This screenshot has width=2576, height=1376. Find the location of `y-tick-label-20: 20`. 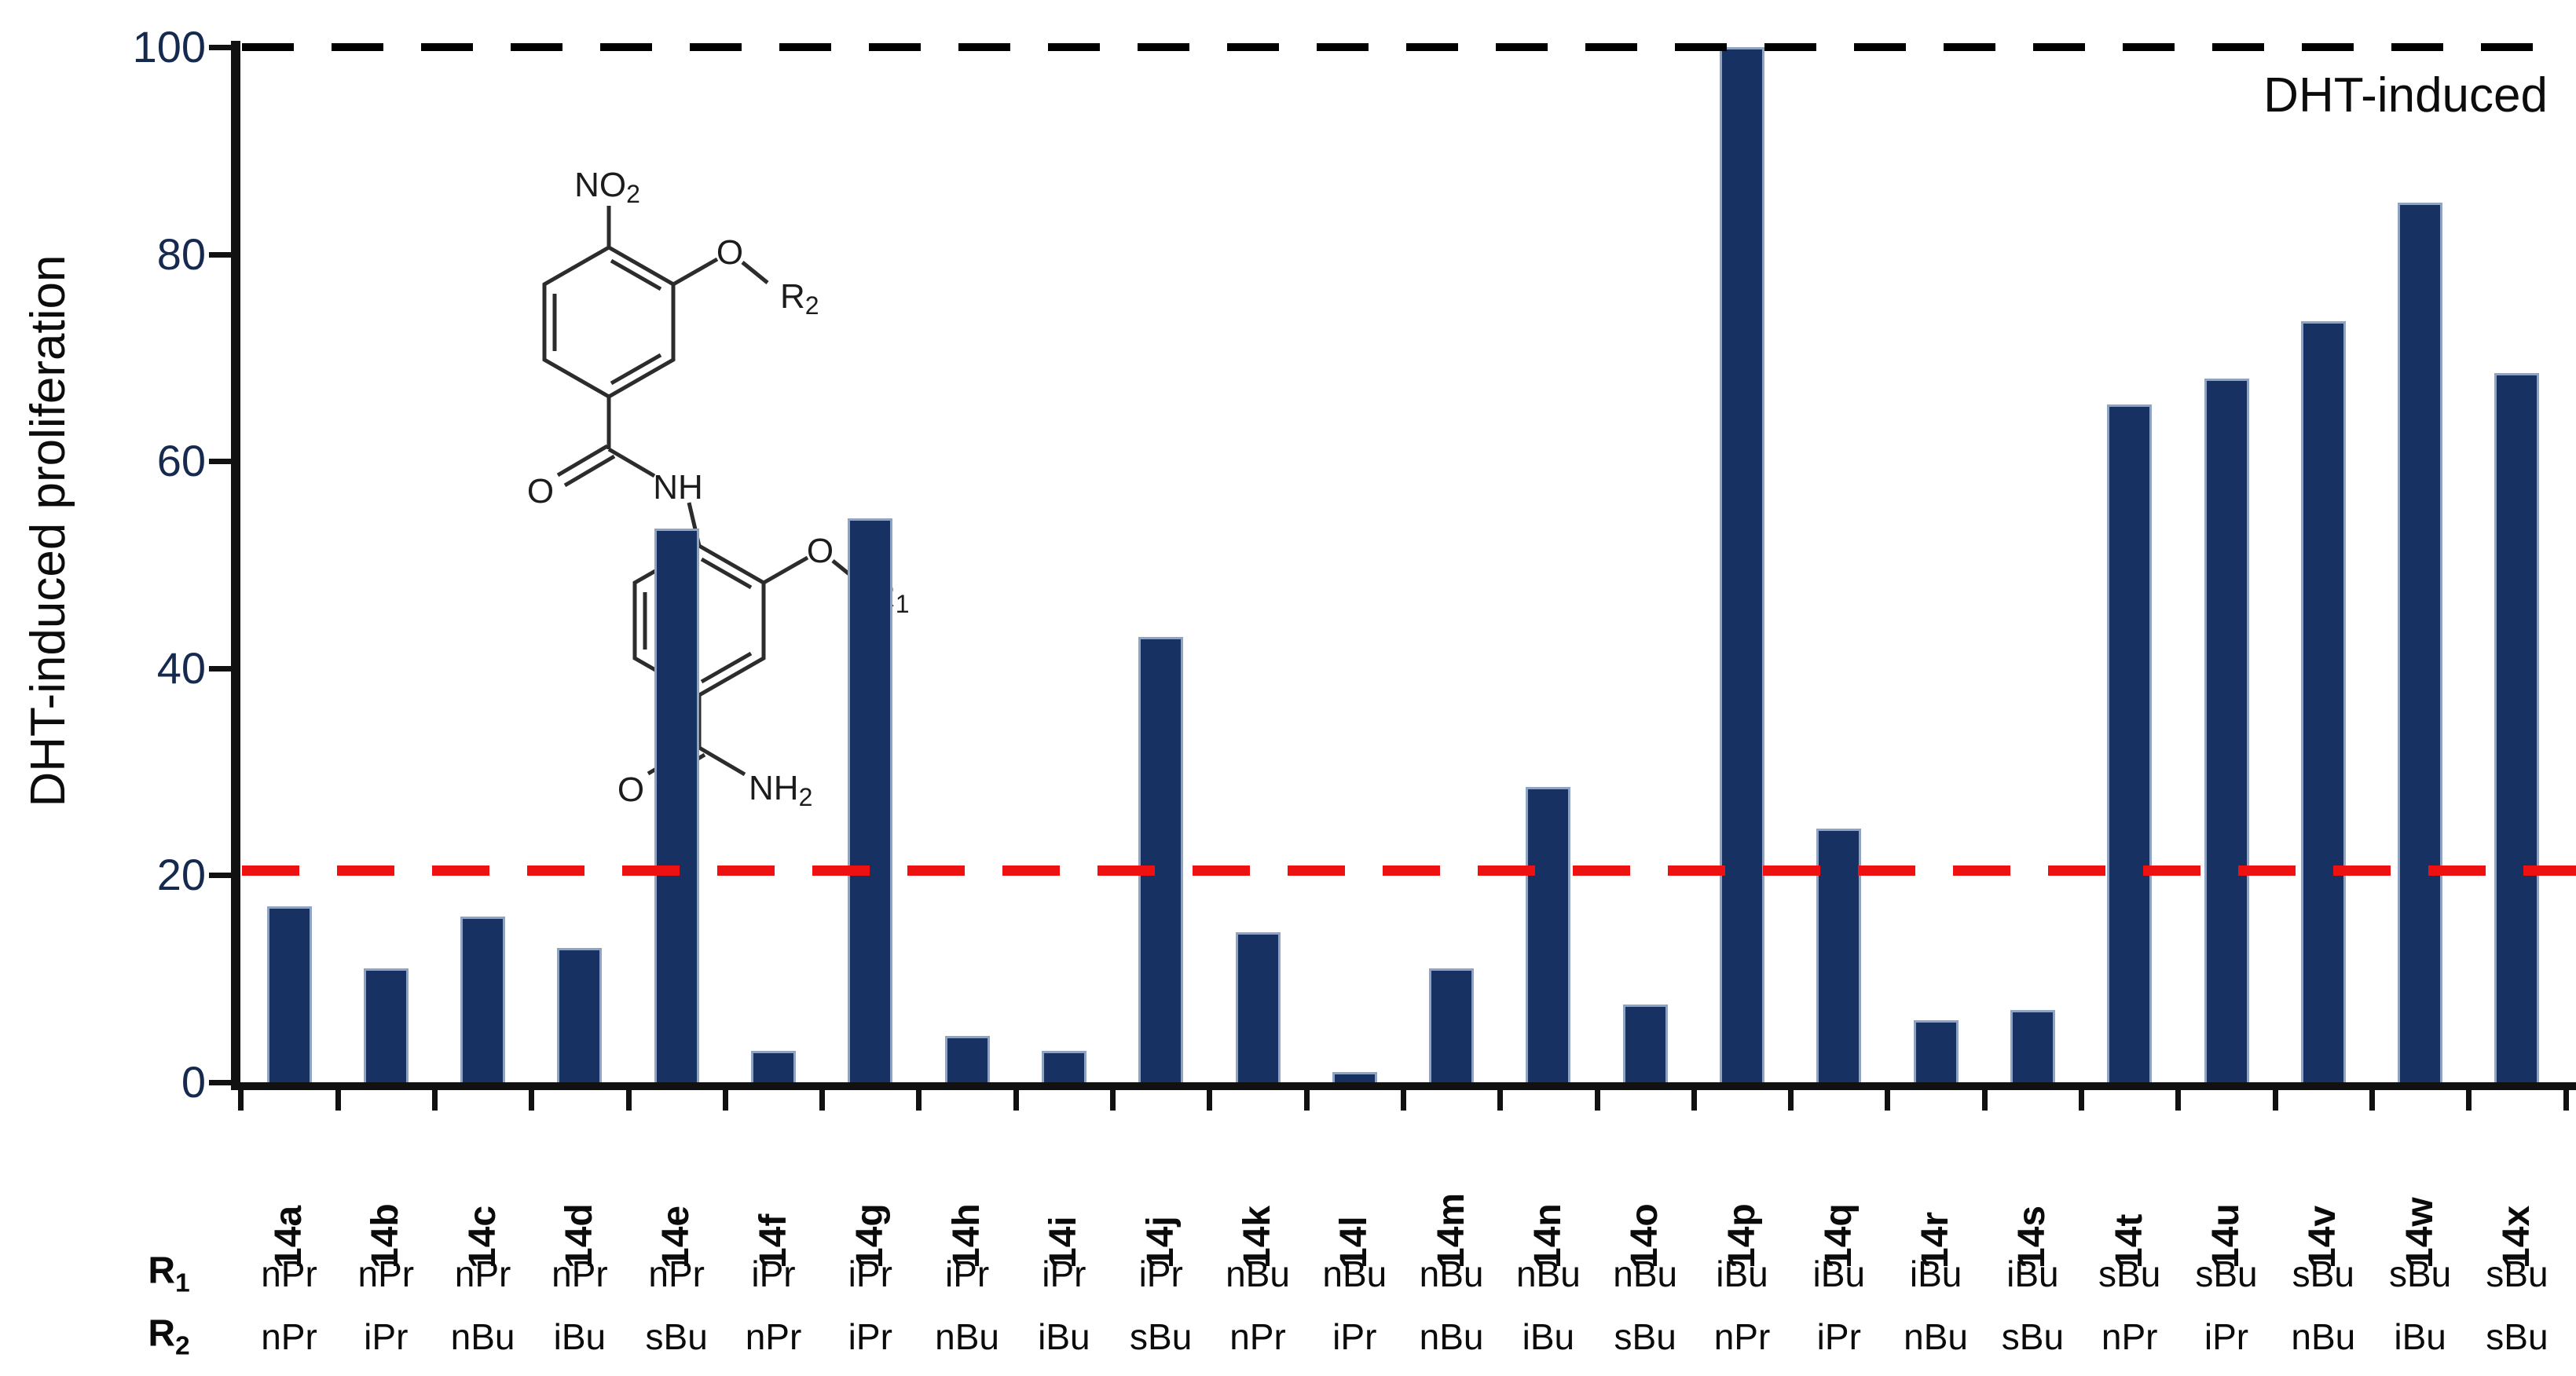

y-tick-label-20: 20 is located at coordinates (181, 875).